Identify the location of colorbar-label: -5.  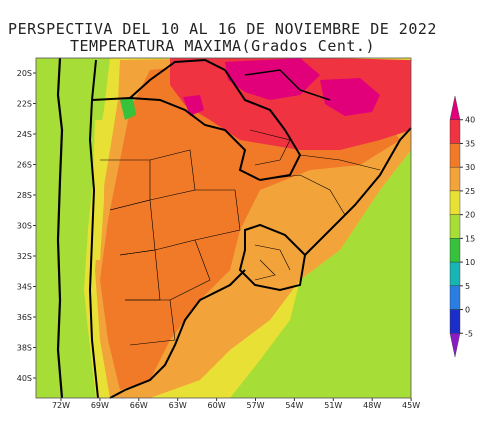
(469, 333).